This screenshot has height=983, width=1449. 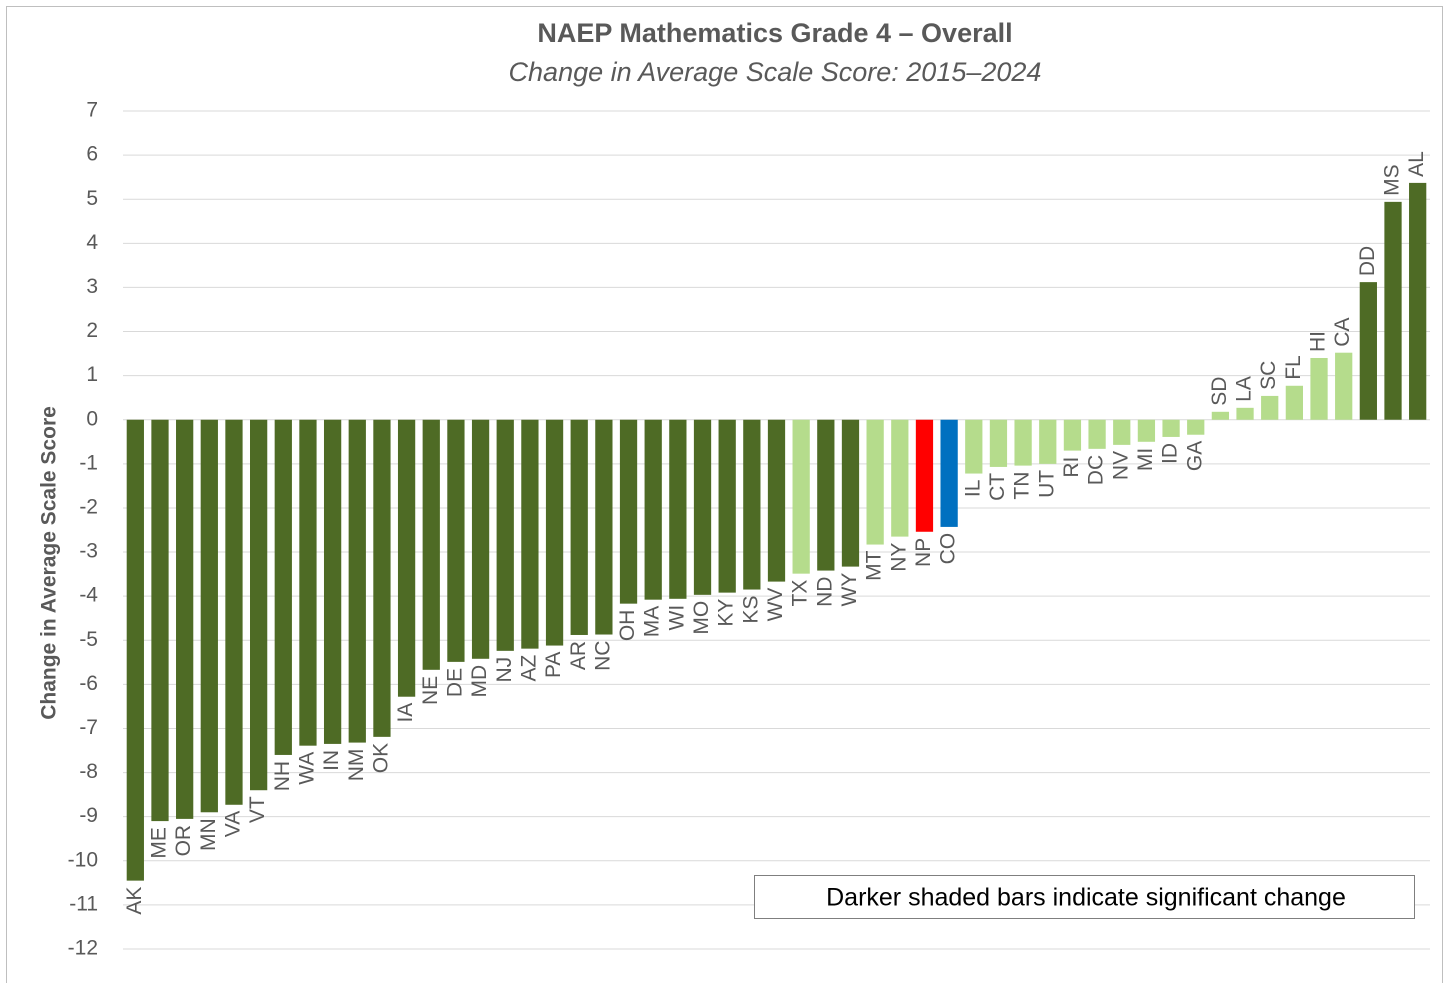 I want to click on category-label: AK, so click(x=134, y=901).